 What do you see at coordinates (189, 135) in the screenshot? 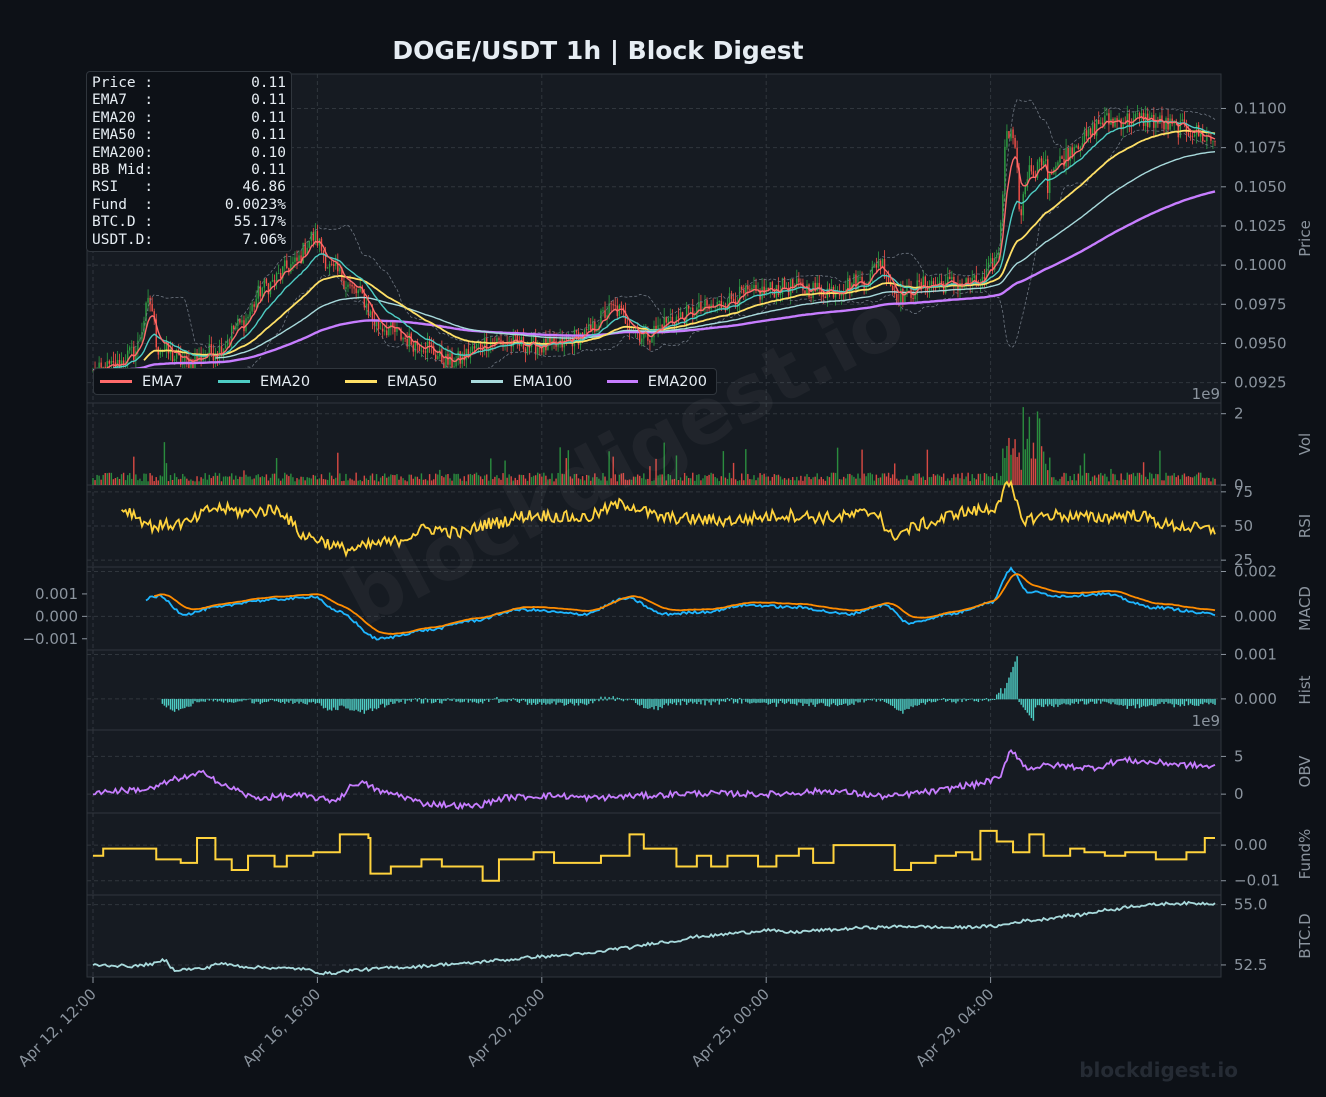
I see `info-row: EMA50 :0.11` at bounding box center [189, 135].